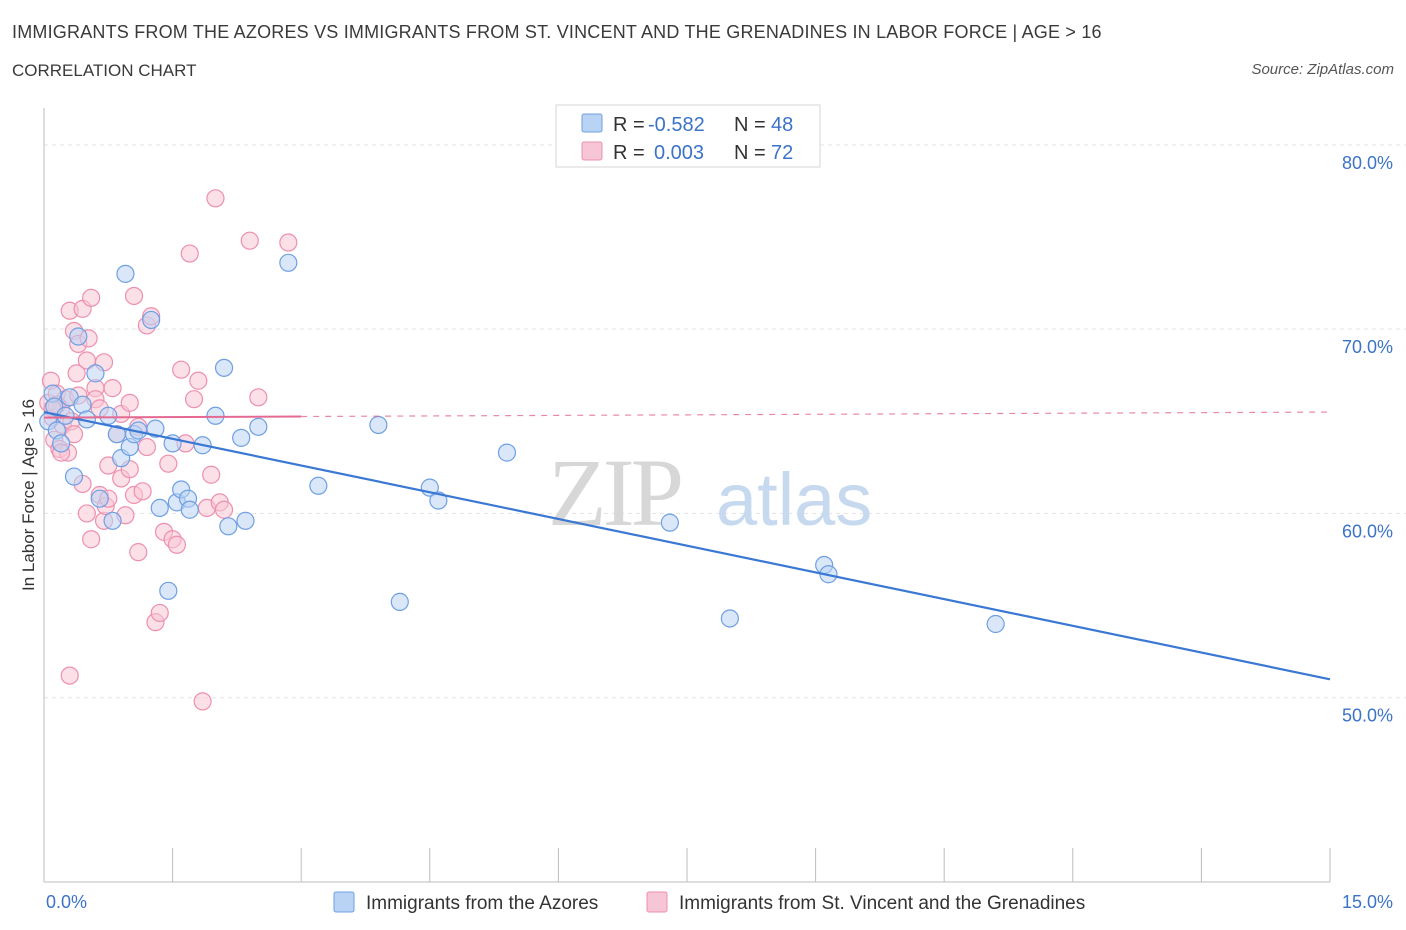 The height and width of the screenshot is (930, 1406). I want to click on stats-legend: R = -0.582 N = 48 R = 0.003 N = 72, so click(688, 136).